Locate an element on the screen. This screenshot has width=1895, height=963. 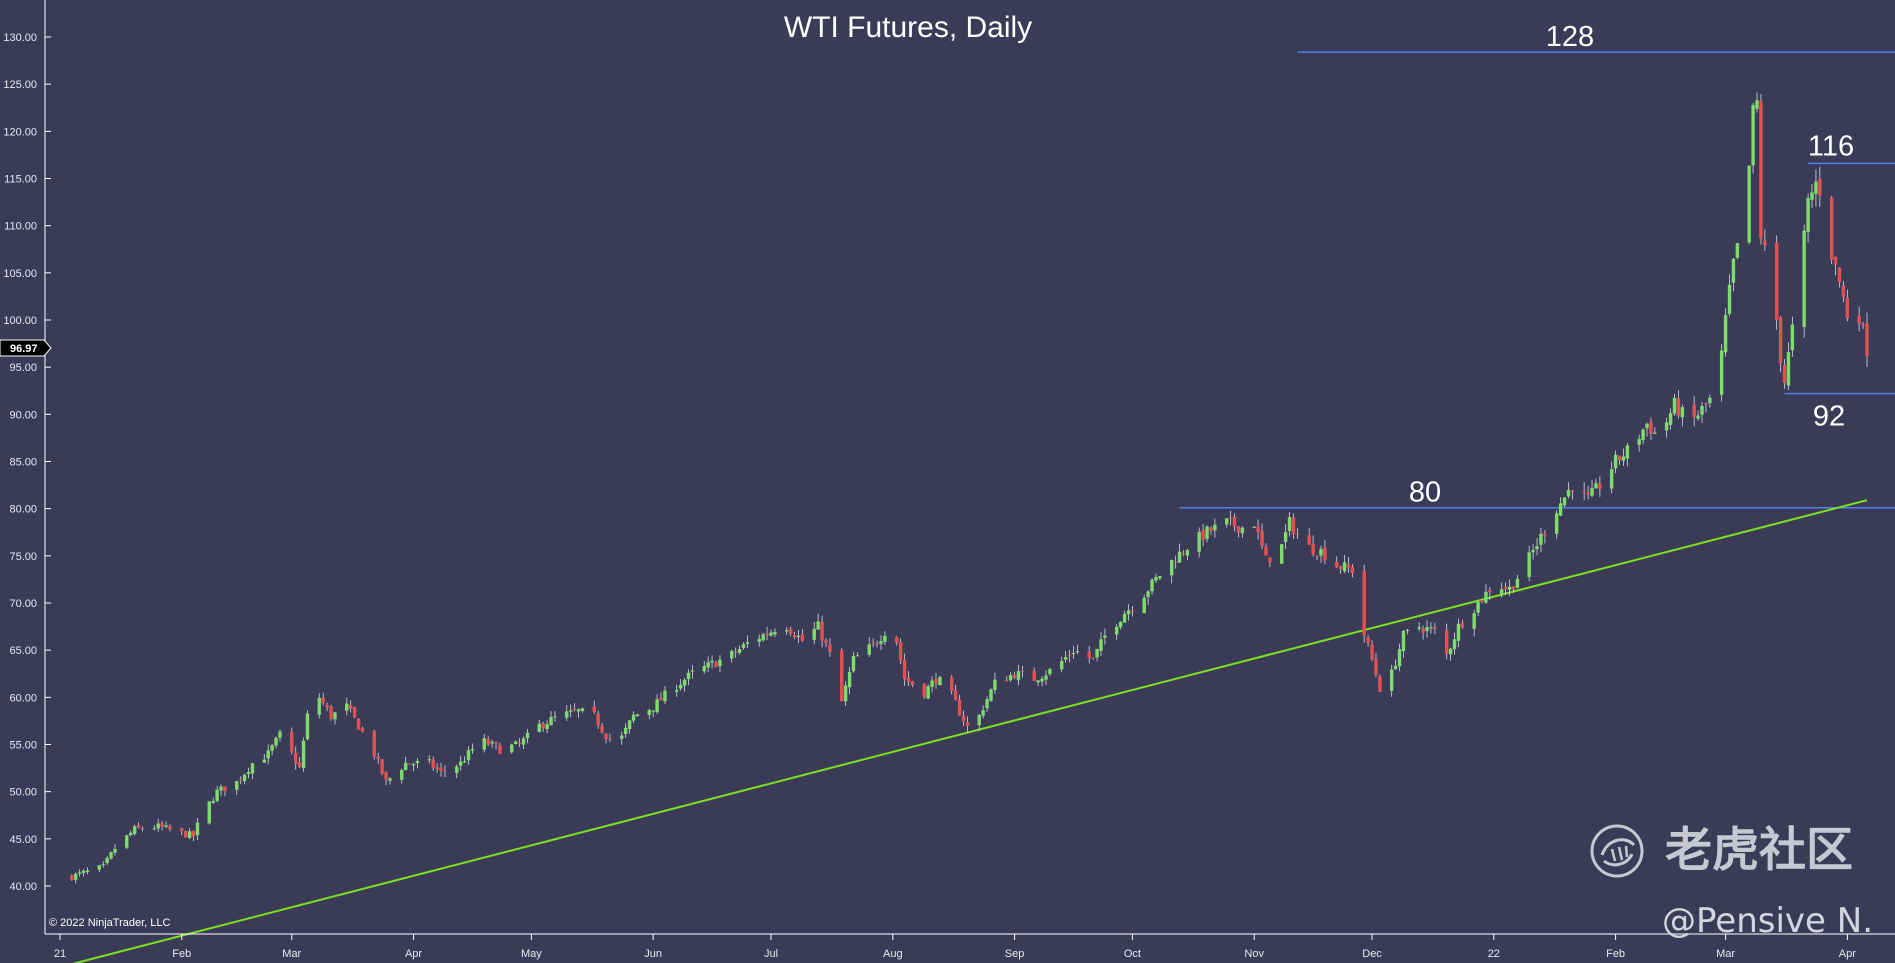
y-tick-label: 115.00 is located at coordinates (20, 180).